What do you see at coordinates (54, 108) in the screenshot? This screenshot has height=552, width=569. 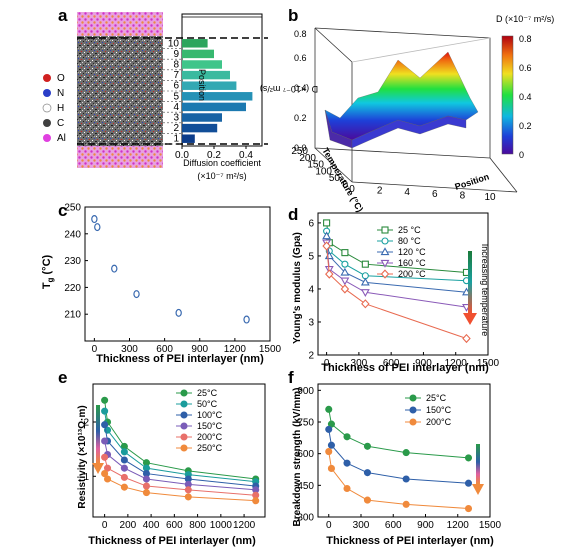 I see `atom-legend: O N H C Al` at bounding box center [54, 108].